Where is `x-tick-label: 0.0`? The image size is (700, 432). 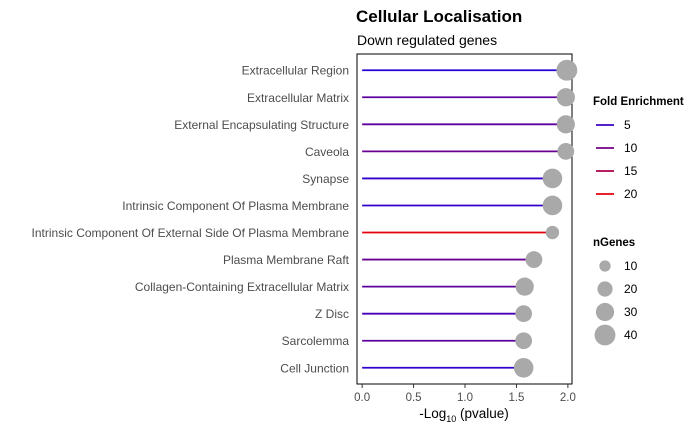
x-tick-label: 0.0 is located at coordinates (362, 398).